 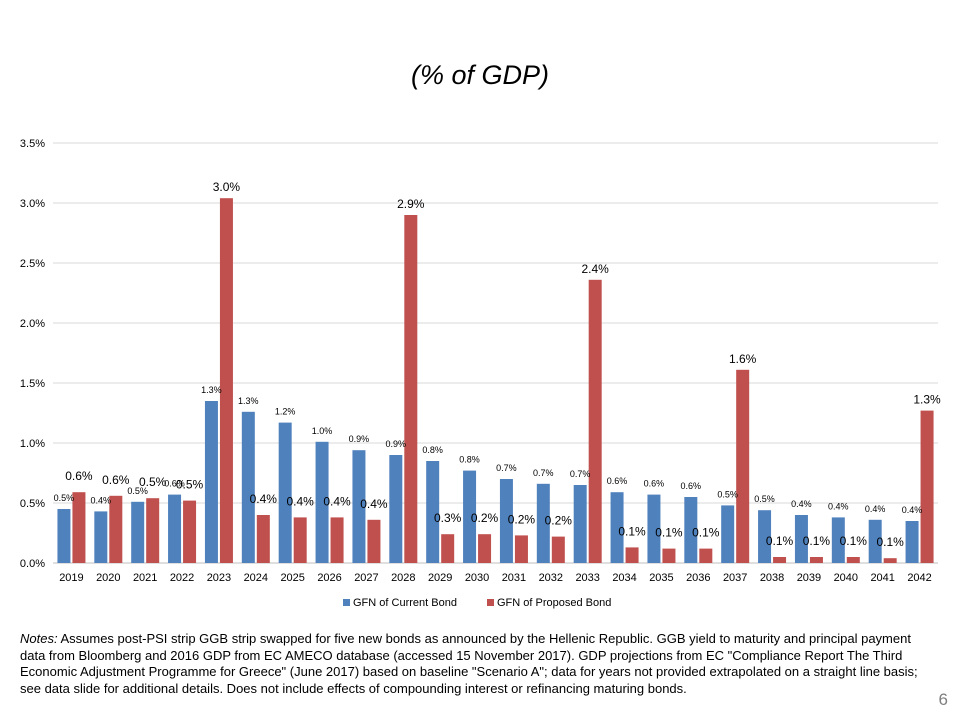 I want to click on data-label-proposed: 0.5%, so click(x=190, y=485).